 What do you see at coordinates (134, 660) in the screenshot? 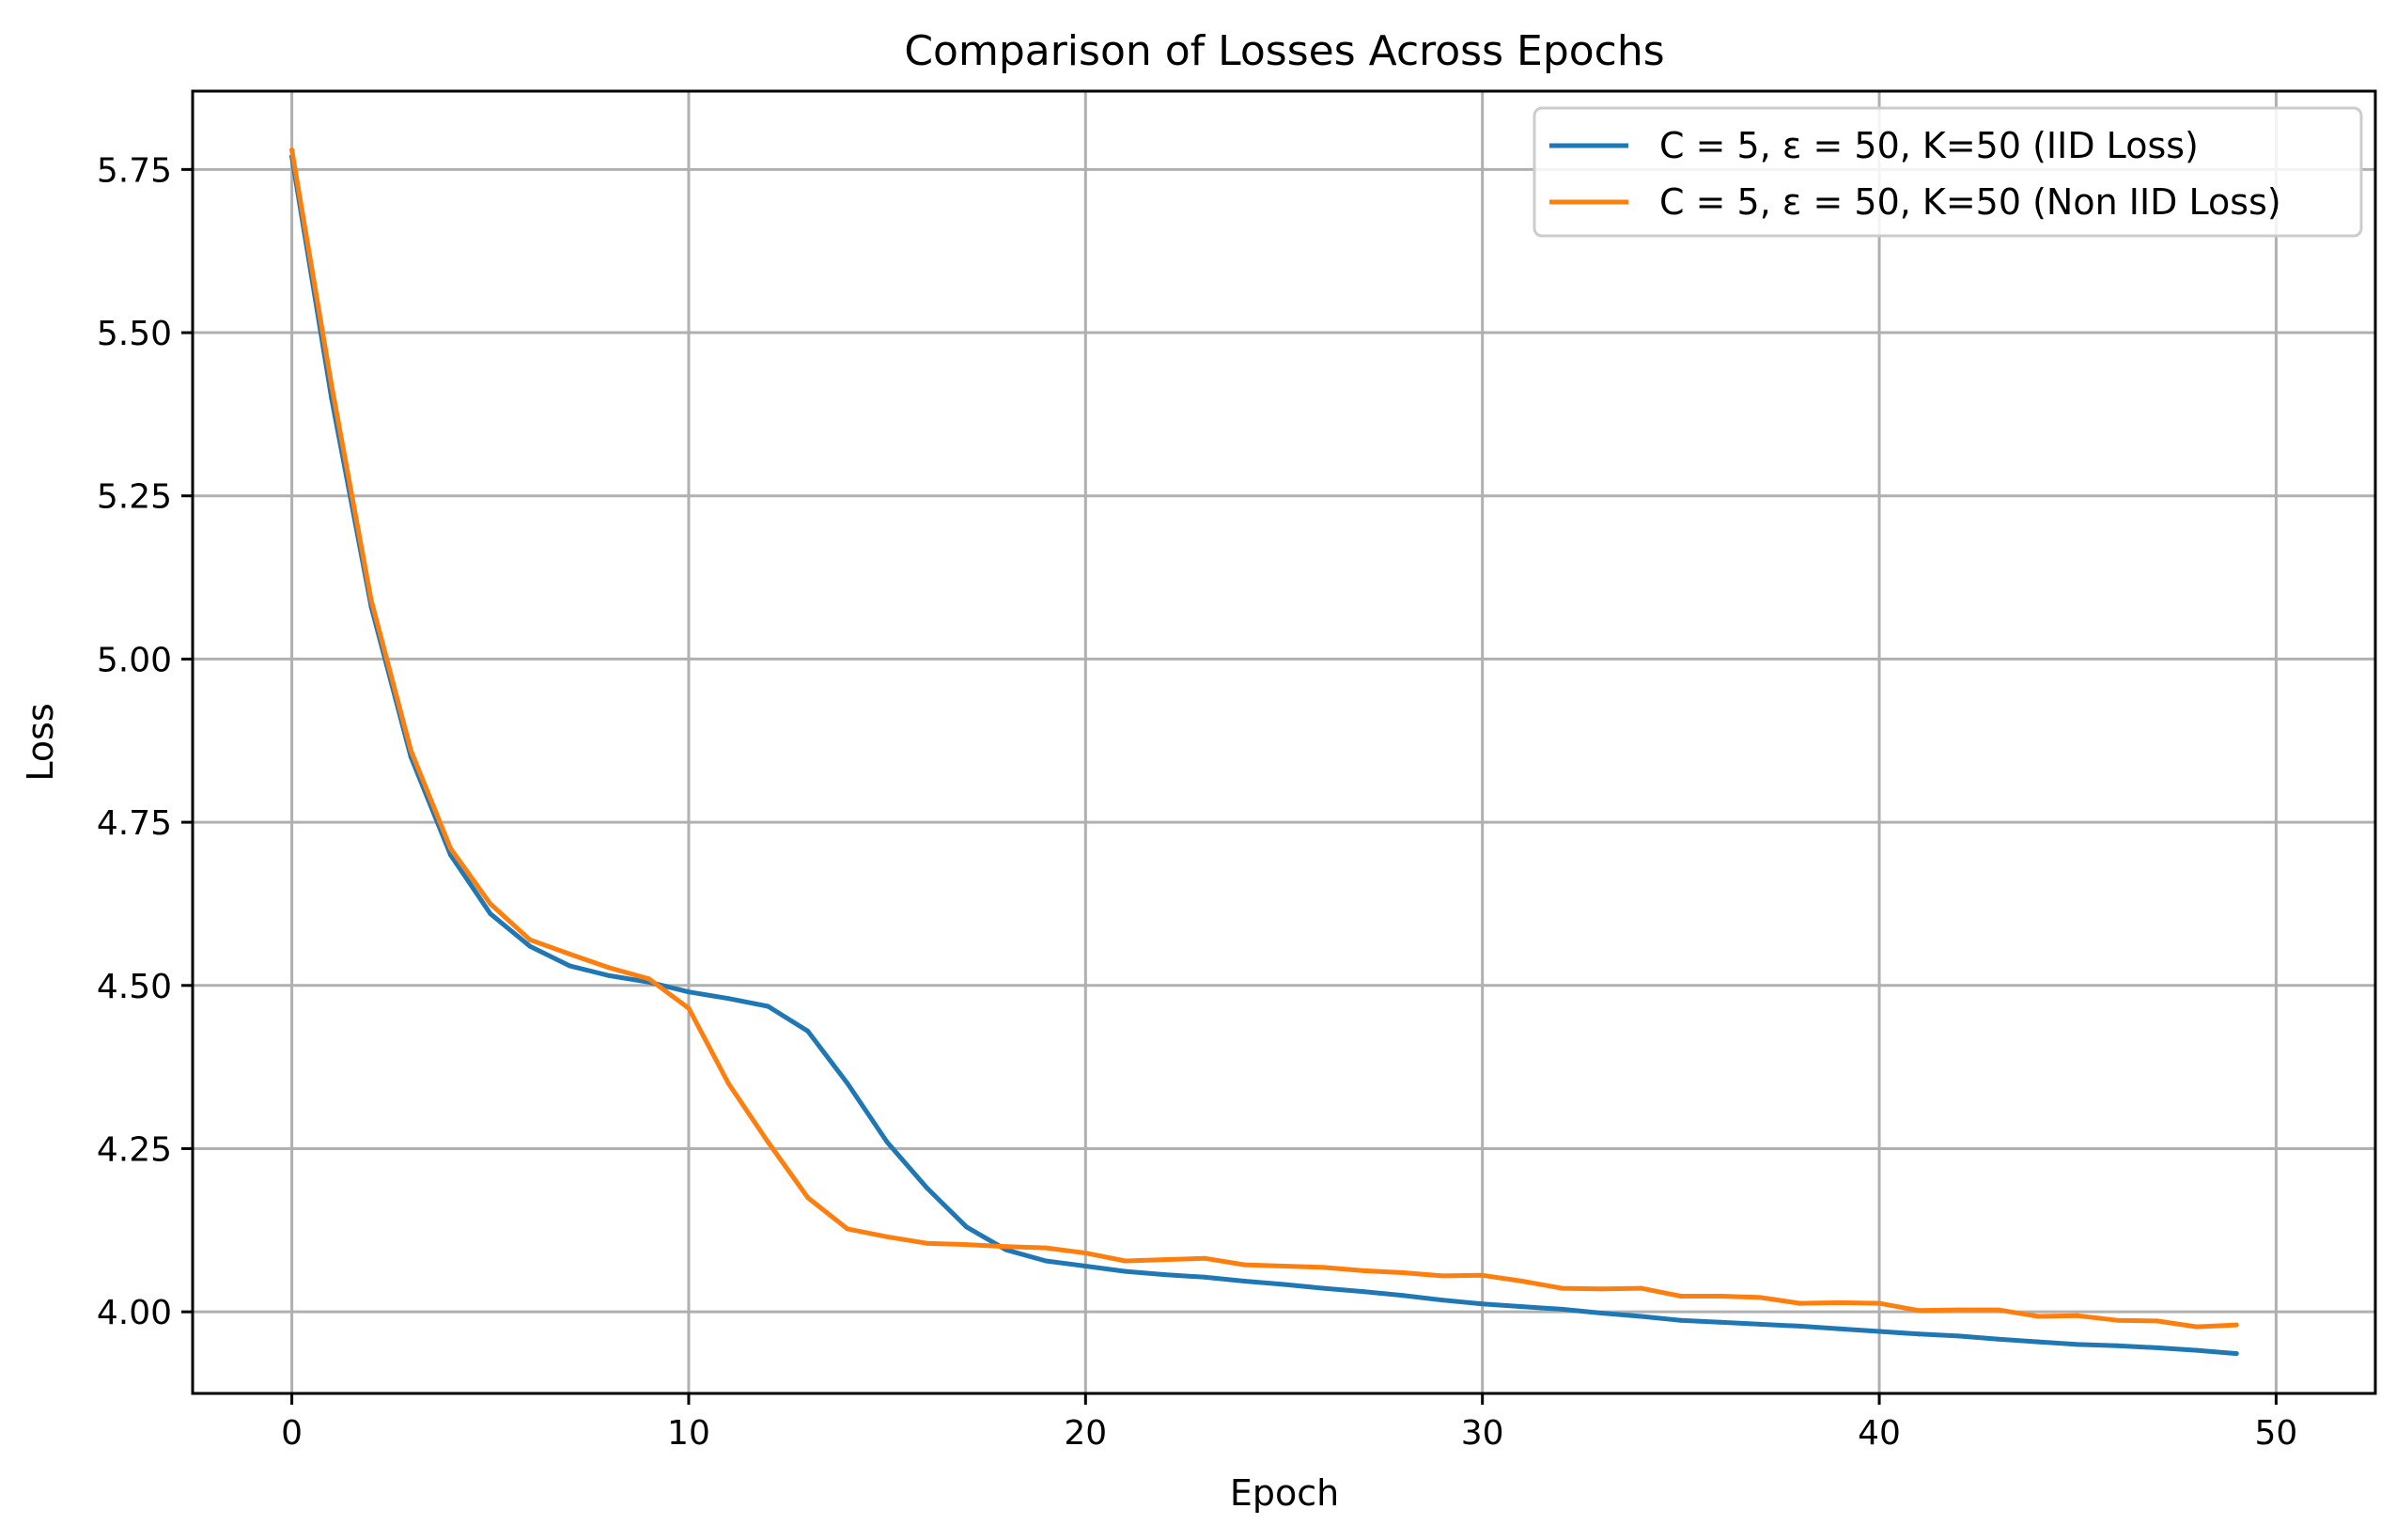
I see `y-tick-label: 5.00` at bounding box center [134, 660].